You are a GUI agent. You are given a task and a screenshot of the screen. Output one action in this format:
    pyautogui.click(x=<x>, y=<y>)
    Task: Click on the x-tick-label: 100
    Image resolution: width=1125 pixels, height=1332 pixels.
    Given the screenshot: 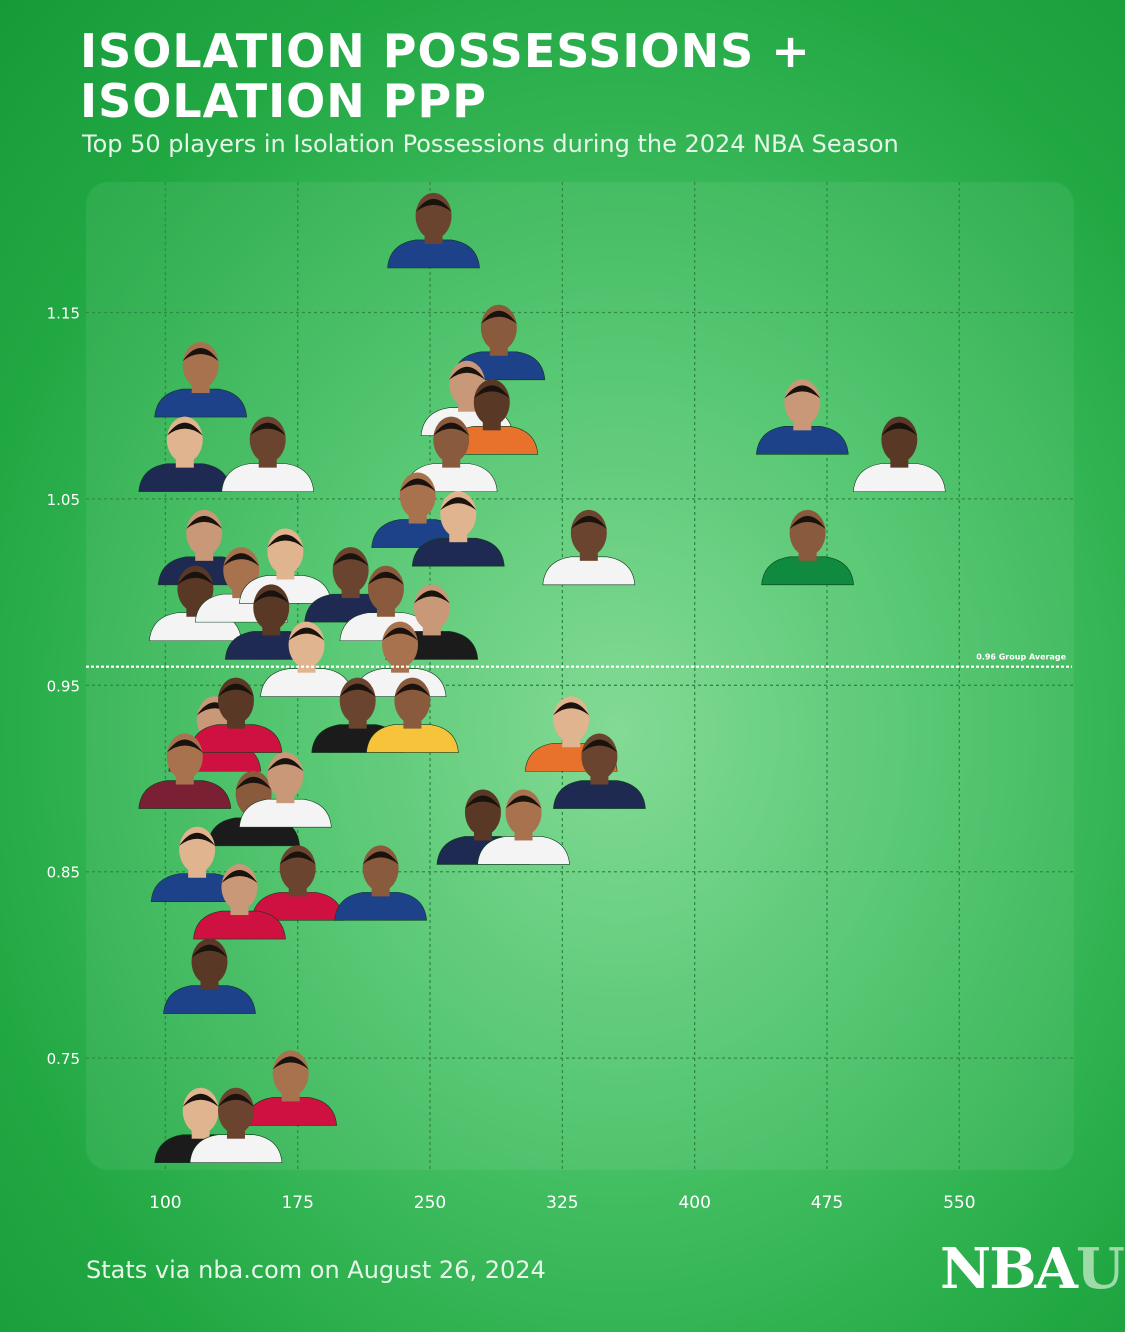 What is the action you would take?
    pyautogui.click(x=165, y=1203)
    